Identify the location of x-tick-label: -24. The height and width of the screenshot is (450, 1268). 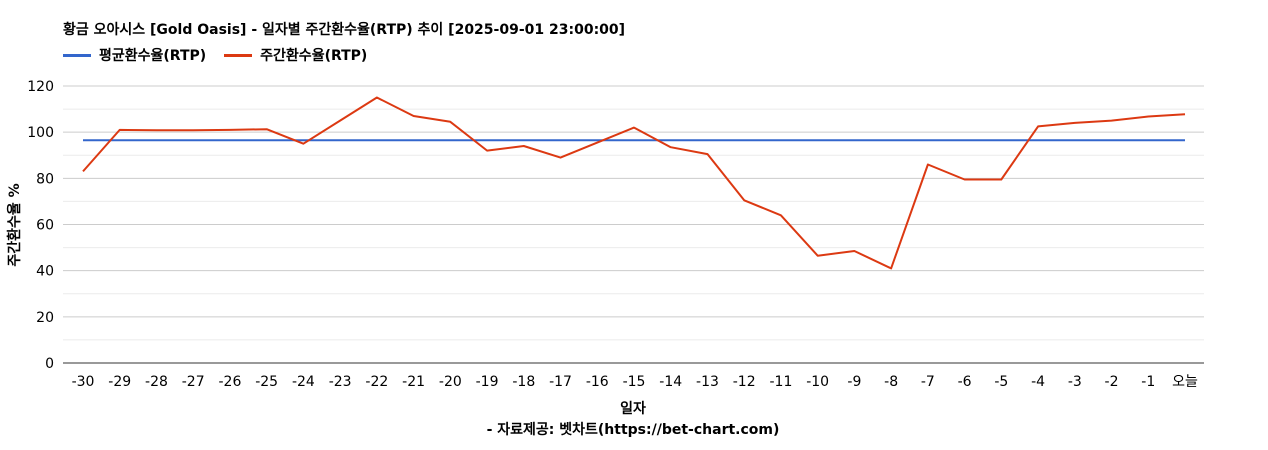
(303, 382).